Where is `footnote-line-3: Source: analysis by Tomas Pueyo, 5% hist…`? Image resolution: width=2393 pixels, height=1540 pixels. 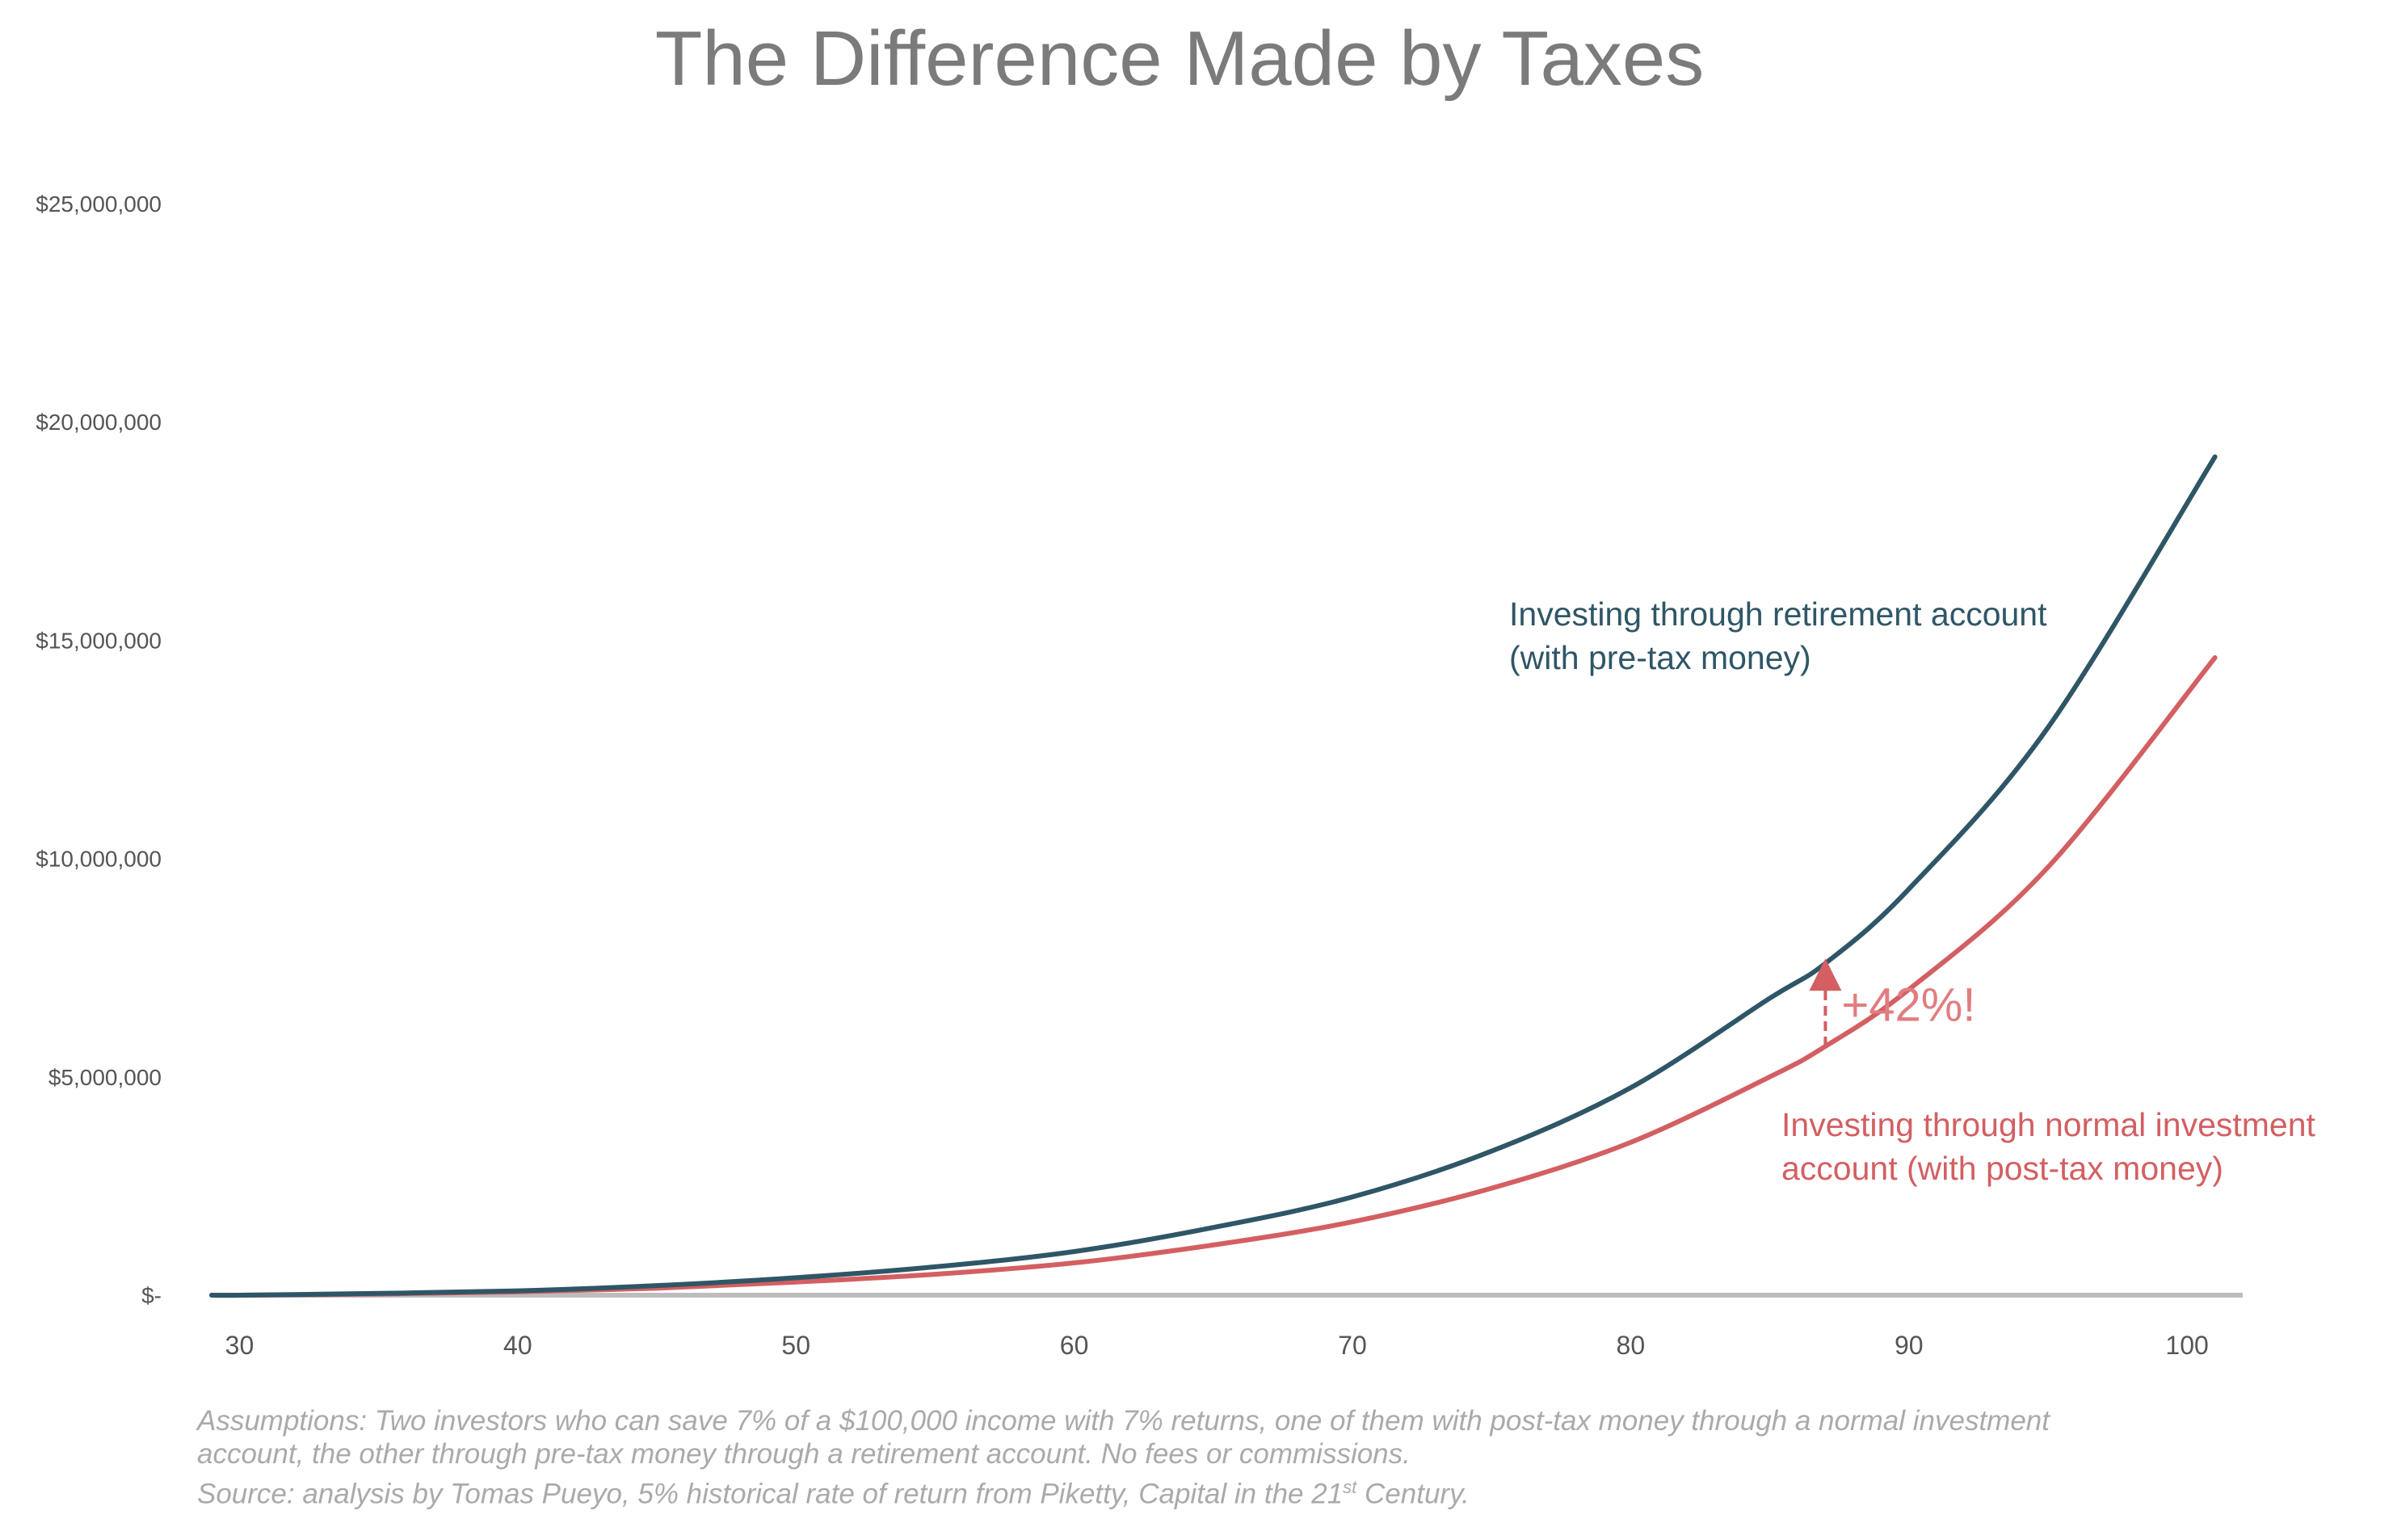 footnote-line-3: Source: analysis by Tomas Pueyo, 5% hist… is located at coordinates (1207, 1491).